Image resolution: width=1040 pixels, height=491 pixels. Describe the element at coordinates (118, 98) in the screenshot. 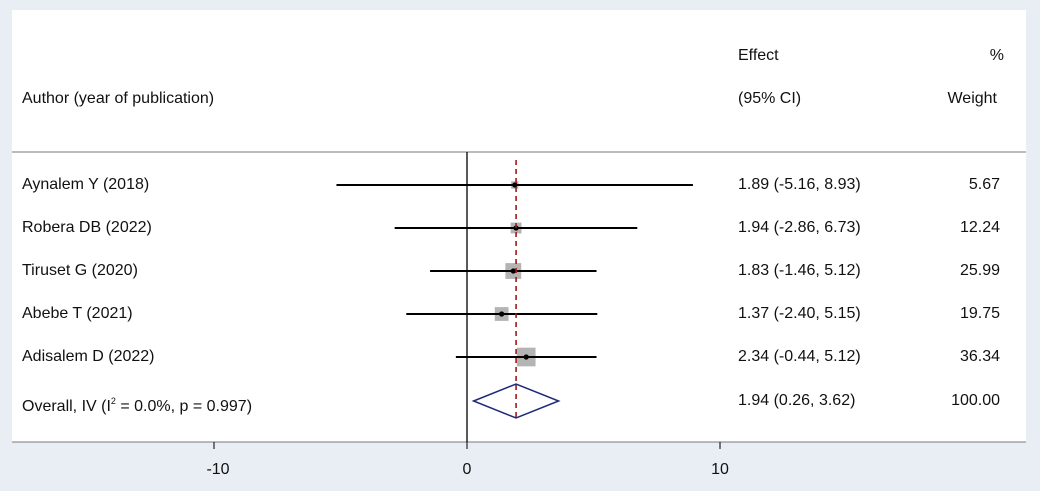

I see `author-column-header: Author (year of publication)` at that location.